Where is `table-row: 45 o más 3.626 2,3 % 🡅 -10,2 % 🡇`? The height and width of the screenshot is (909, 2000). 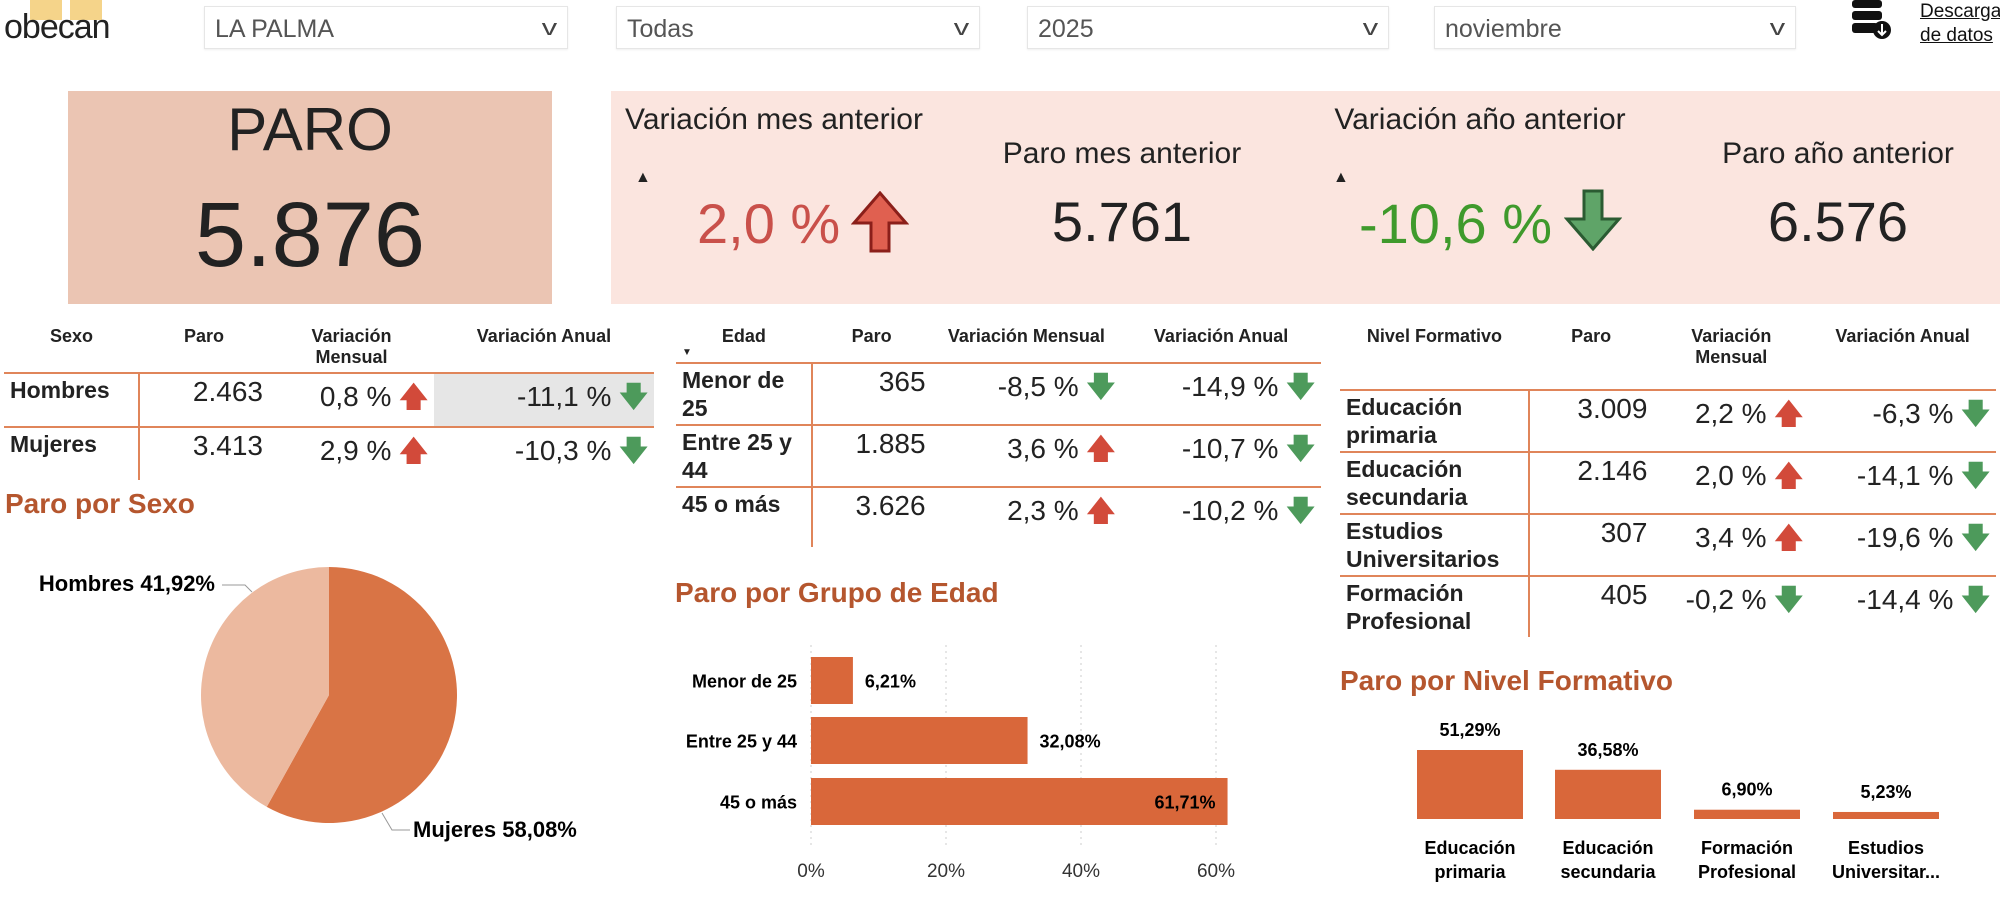 table-row: 45 o más 3.626 2,3 % 🡅 -10,2 % 🡇 is located at coordinates (998, 516).